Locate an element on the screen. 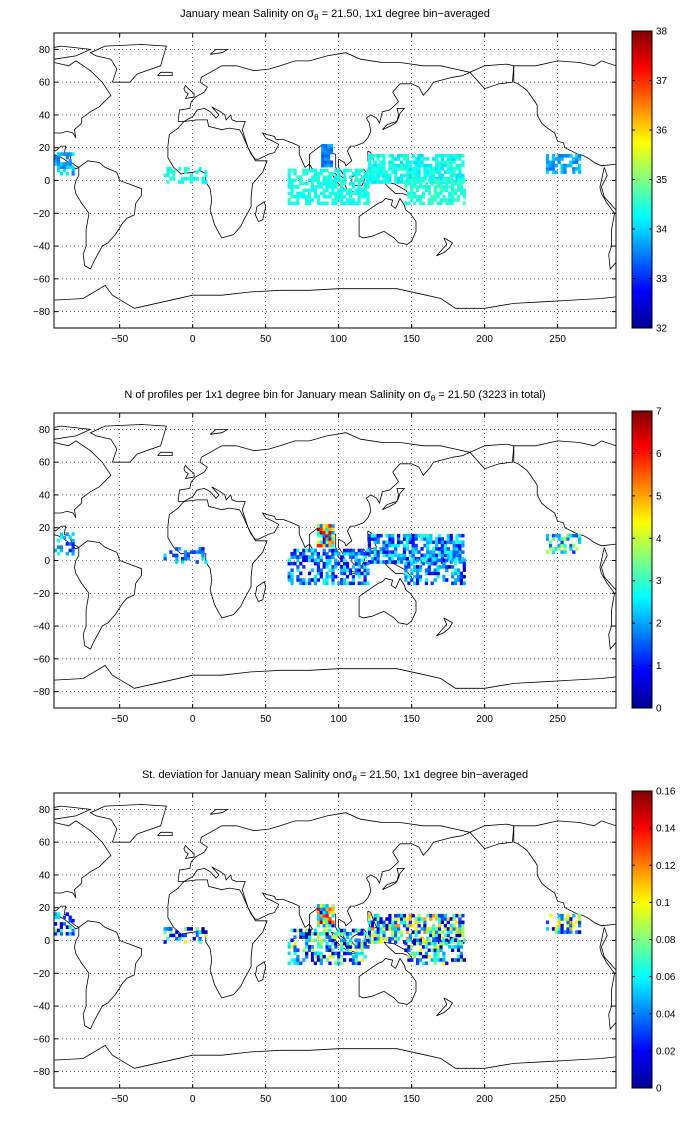 This screenshot has height=1140, width=696. y-tick-label: 20 is located at coordinates (45, 148).